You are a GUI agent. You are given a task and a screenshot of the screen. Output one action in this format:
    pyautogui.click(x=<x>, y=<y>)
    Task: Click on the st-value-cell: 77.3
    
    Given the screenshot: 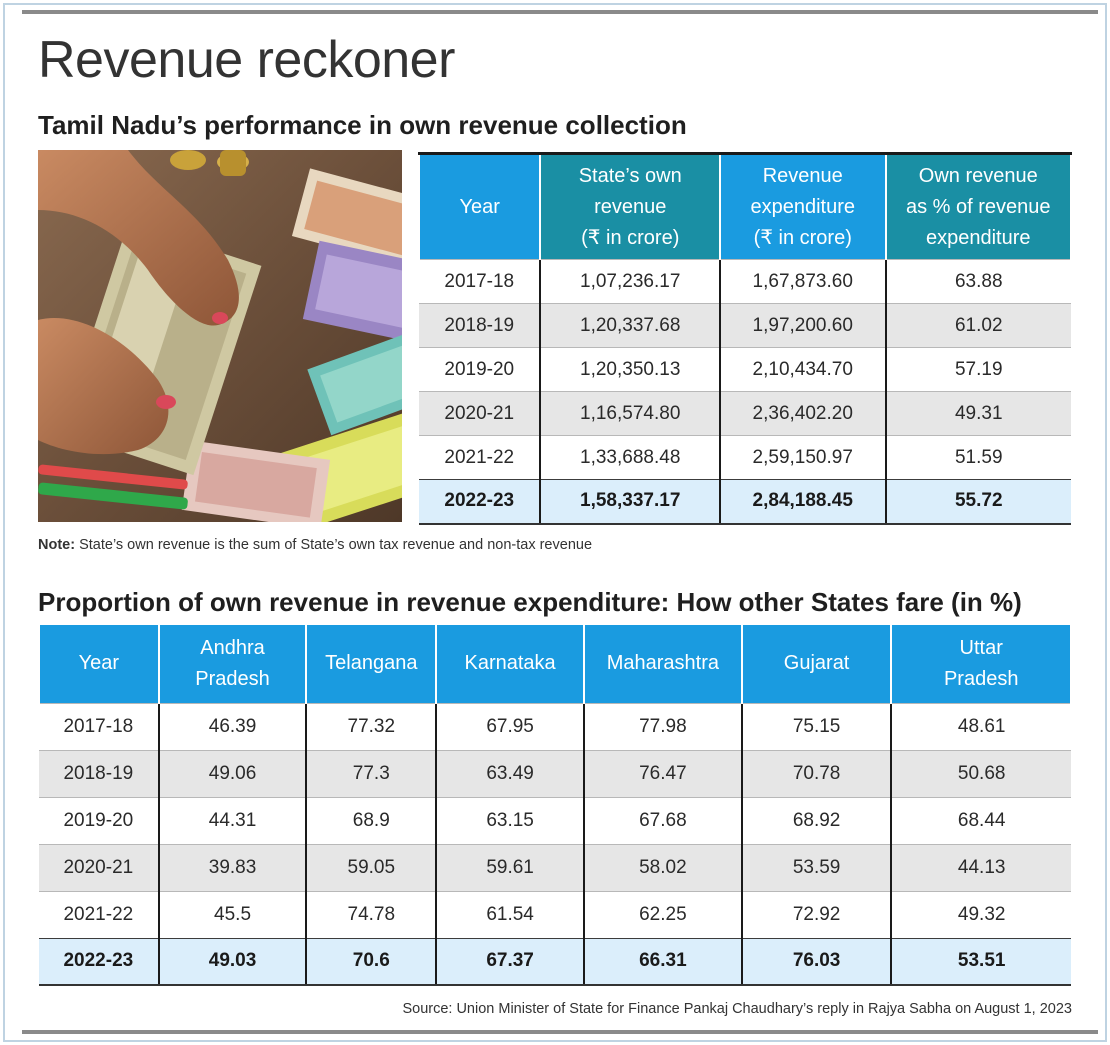 What is the action you would take?
    pyautogui.click(x=371, y=773)
    